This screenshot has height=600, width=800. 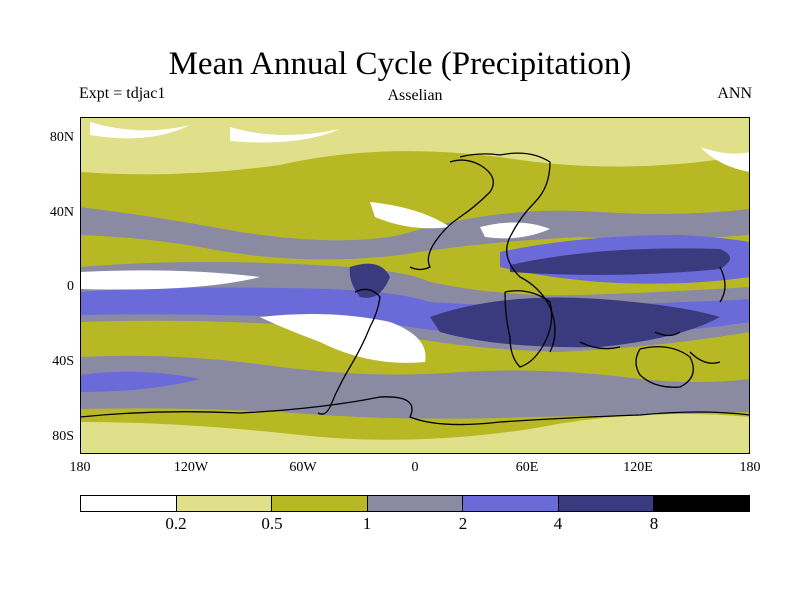 I want to click on field-north-dark, so click(x=620, y=261).